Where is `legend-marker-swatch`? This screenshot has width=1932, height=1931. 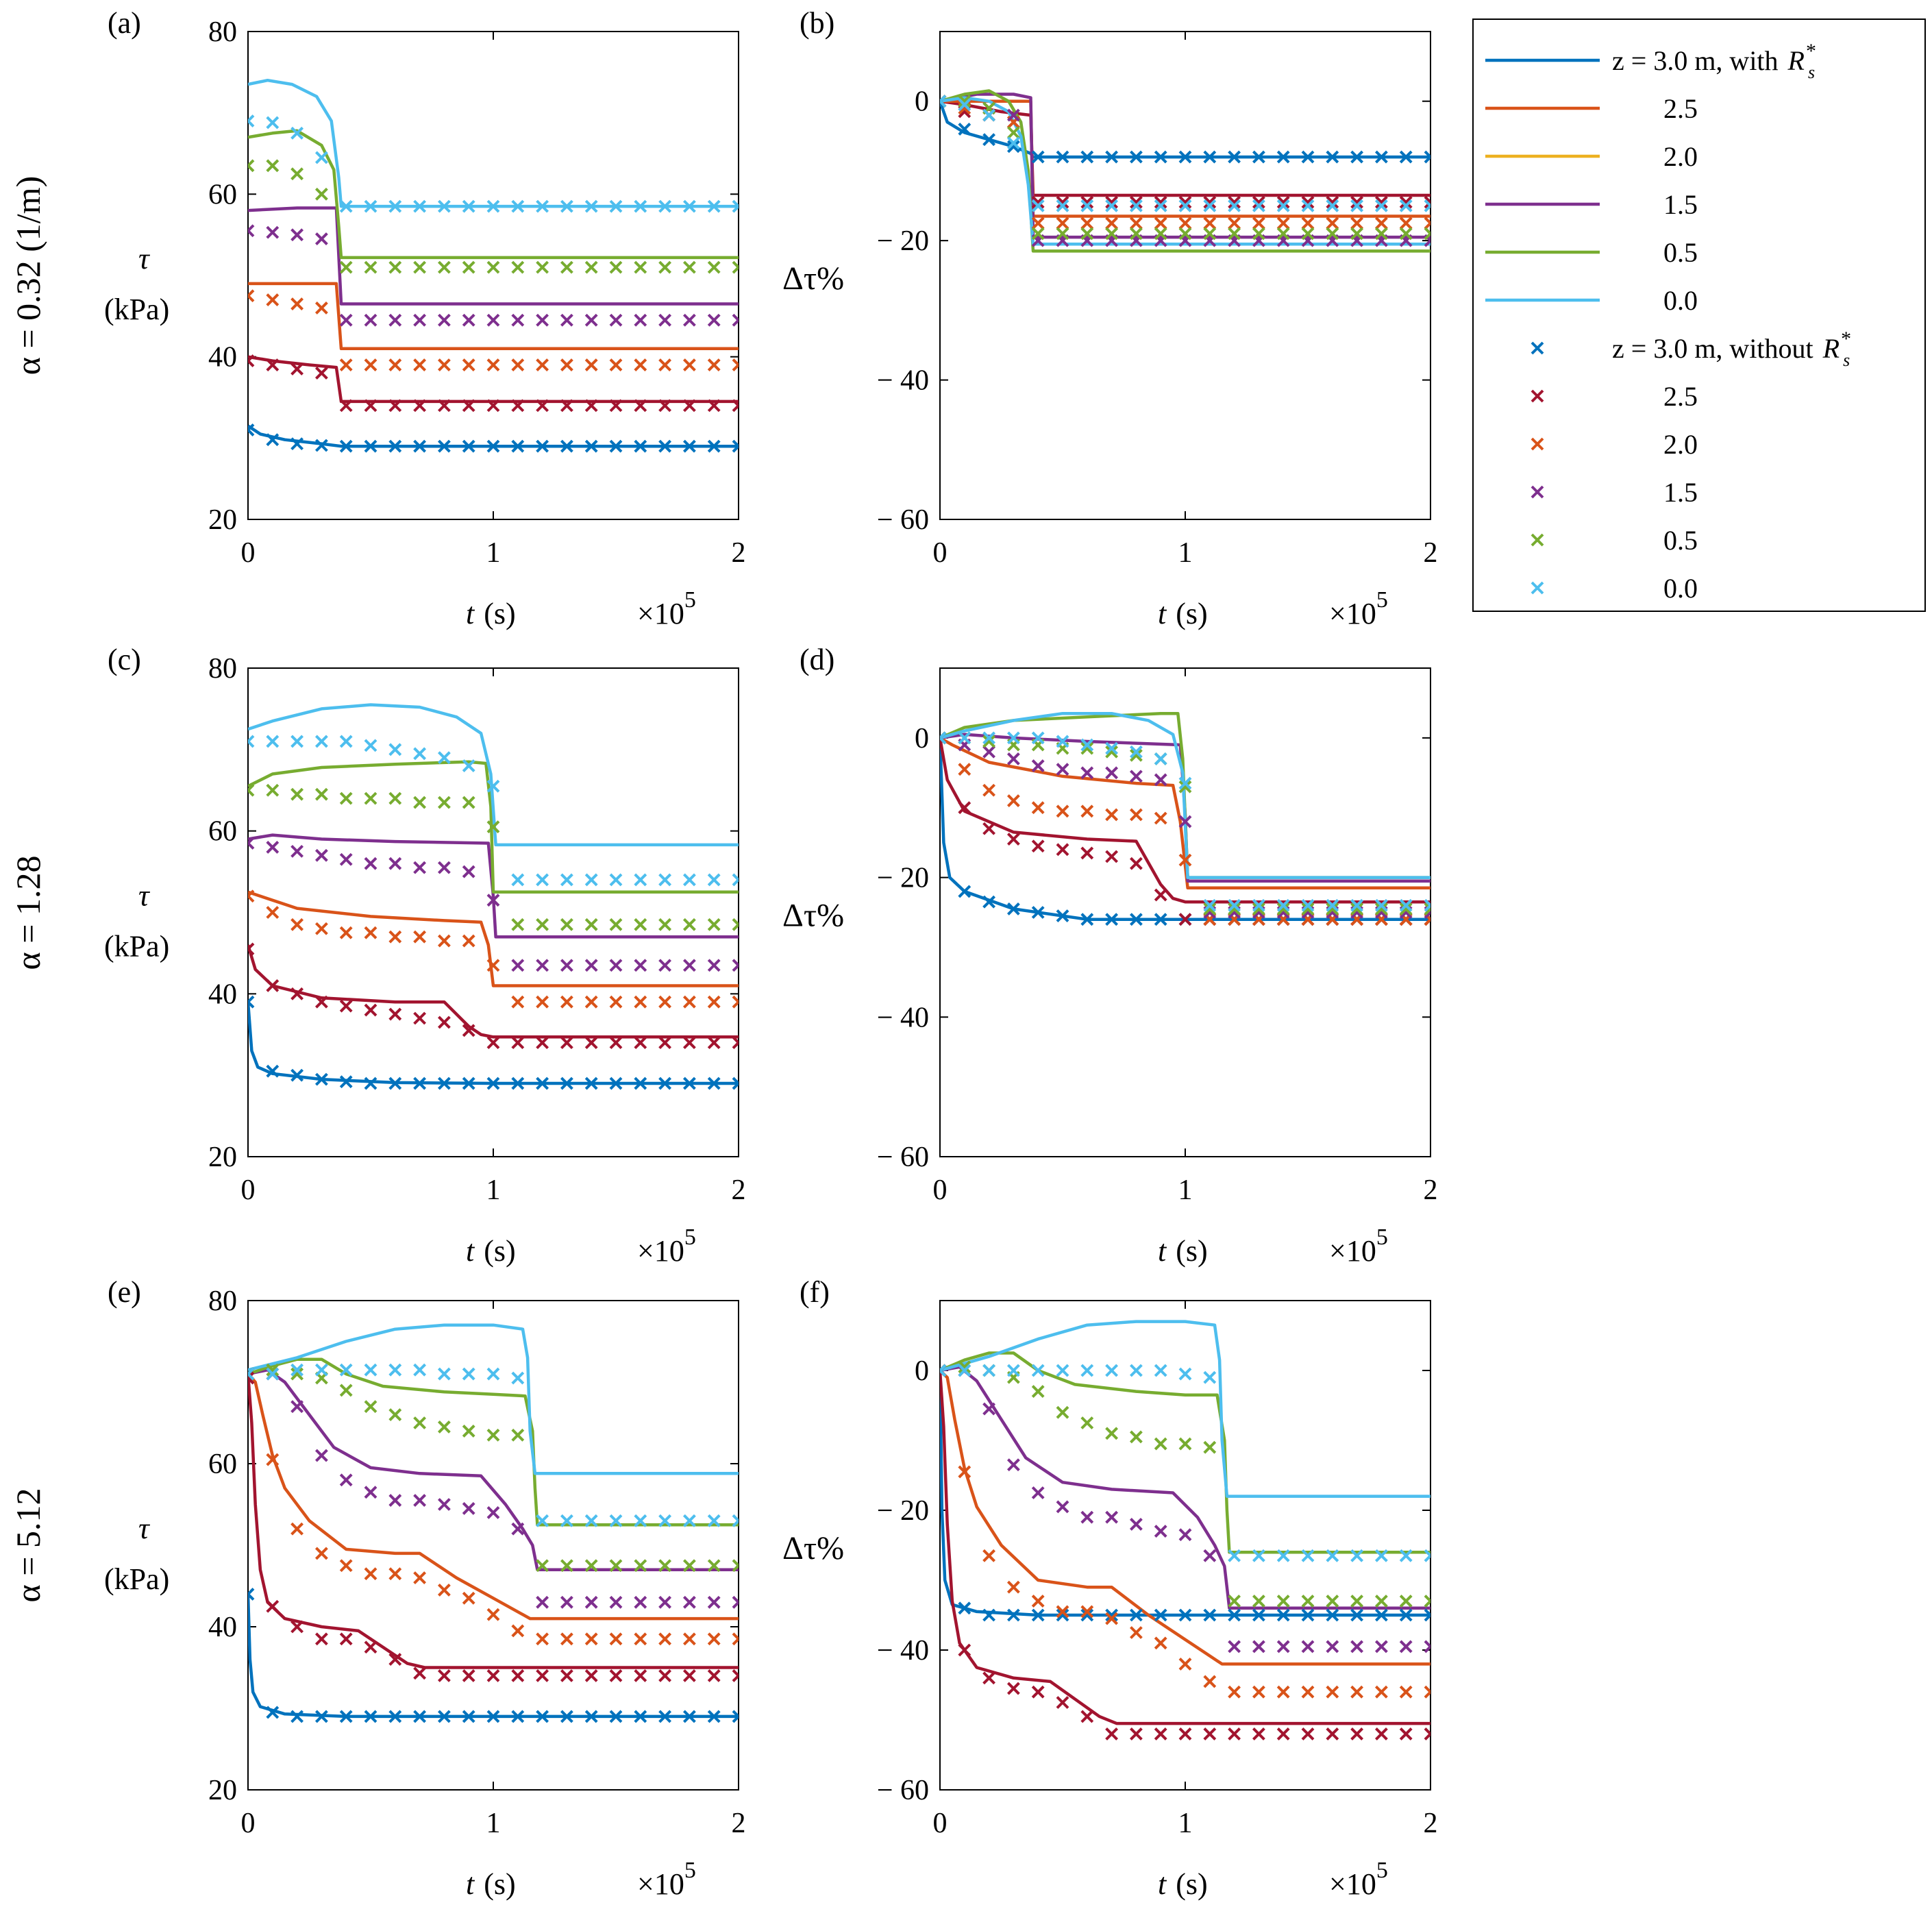
legend-marker-swatch is located at coordinates (1537, 396).